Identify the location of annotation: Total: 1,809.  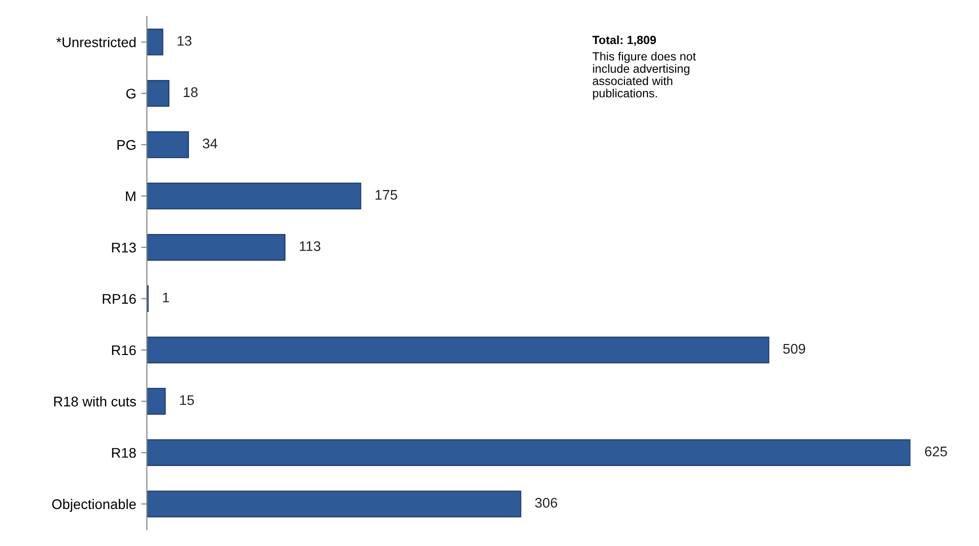
(624, 40).